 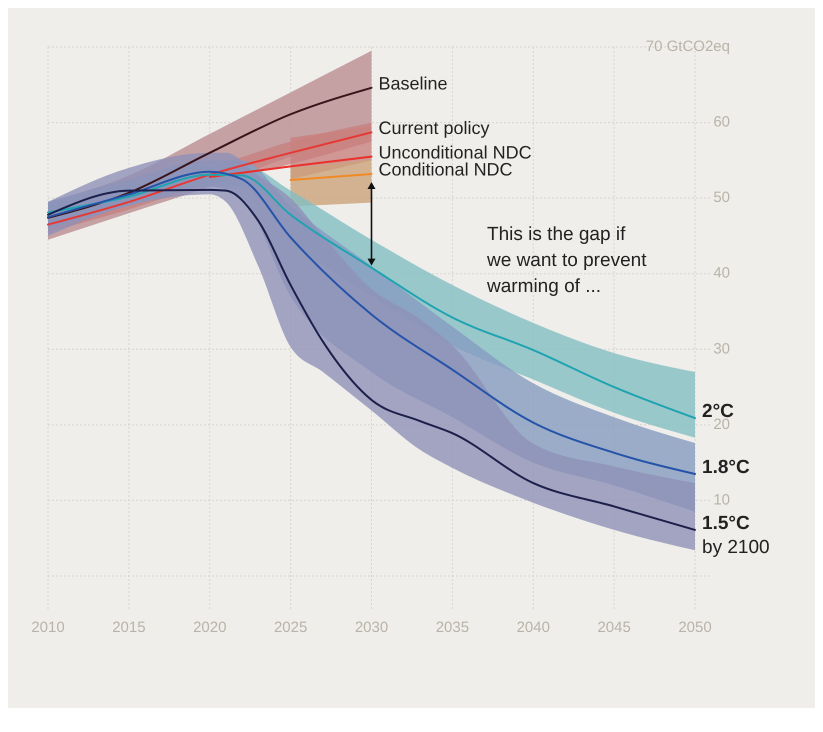 What do you see at coordinates (48, 627) in the screenshot?
I see `x-tick-label: 2010` at bounding box center [48, 627].